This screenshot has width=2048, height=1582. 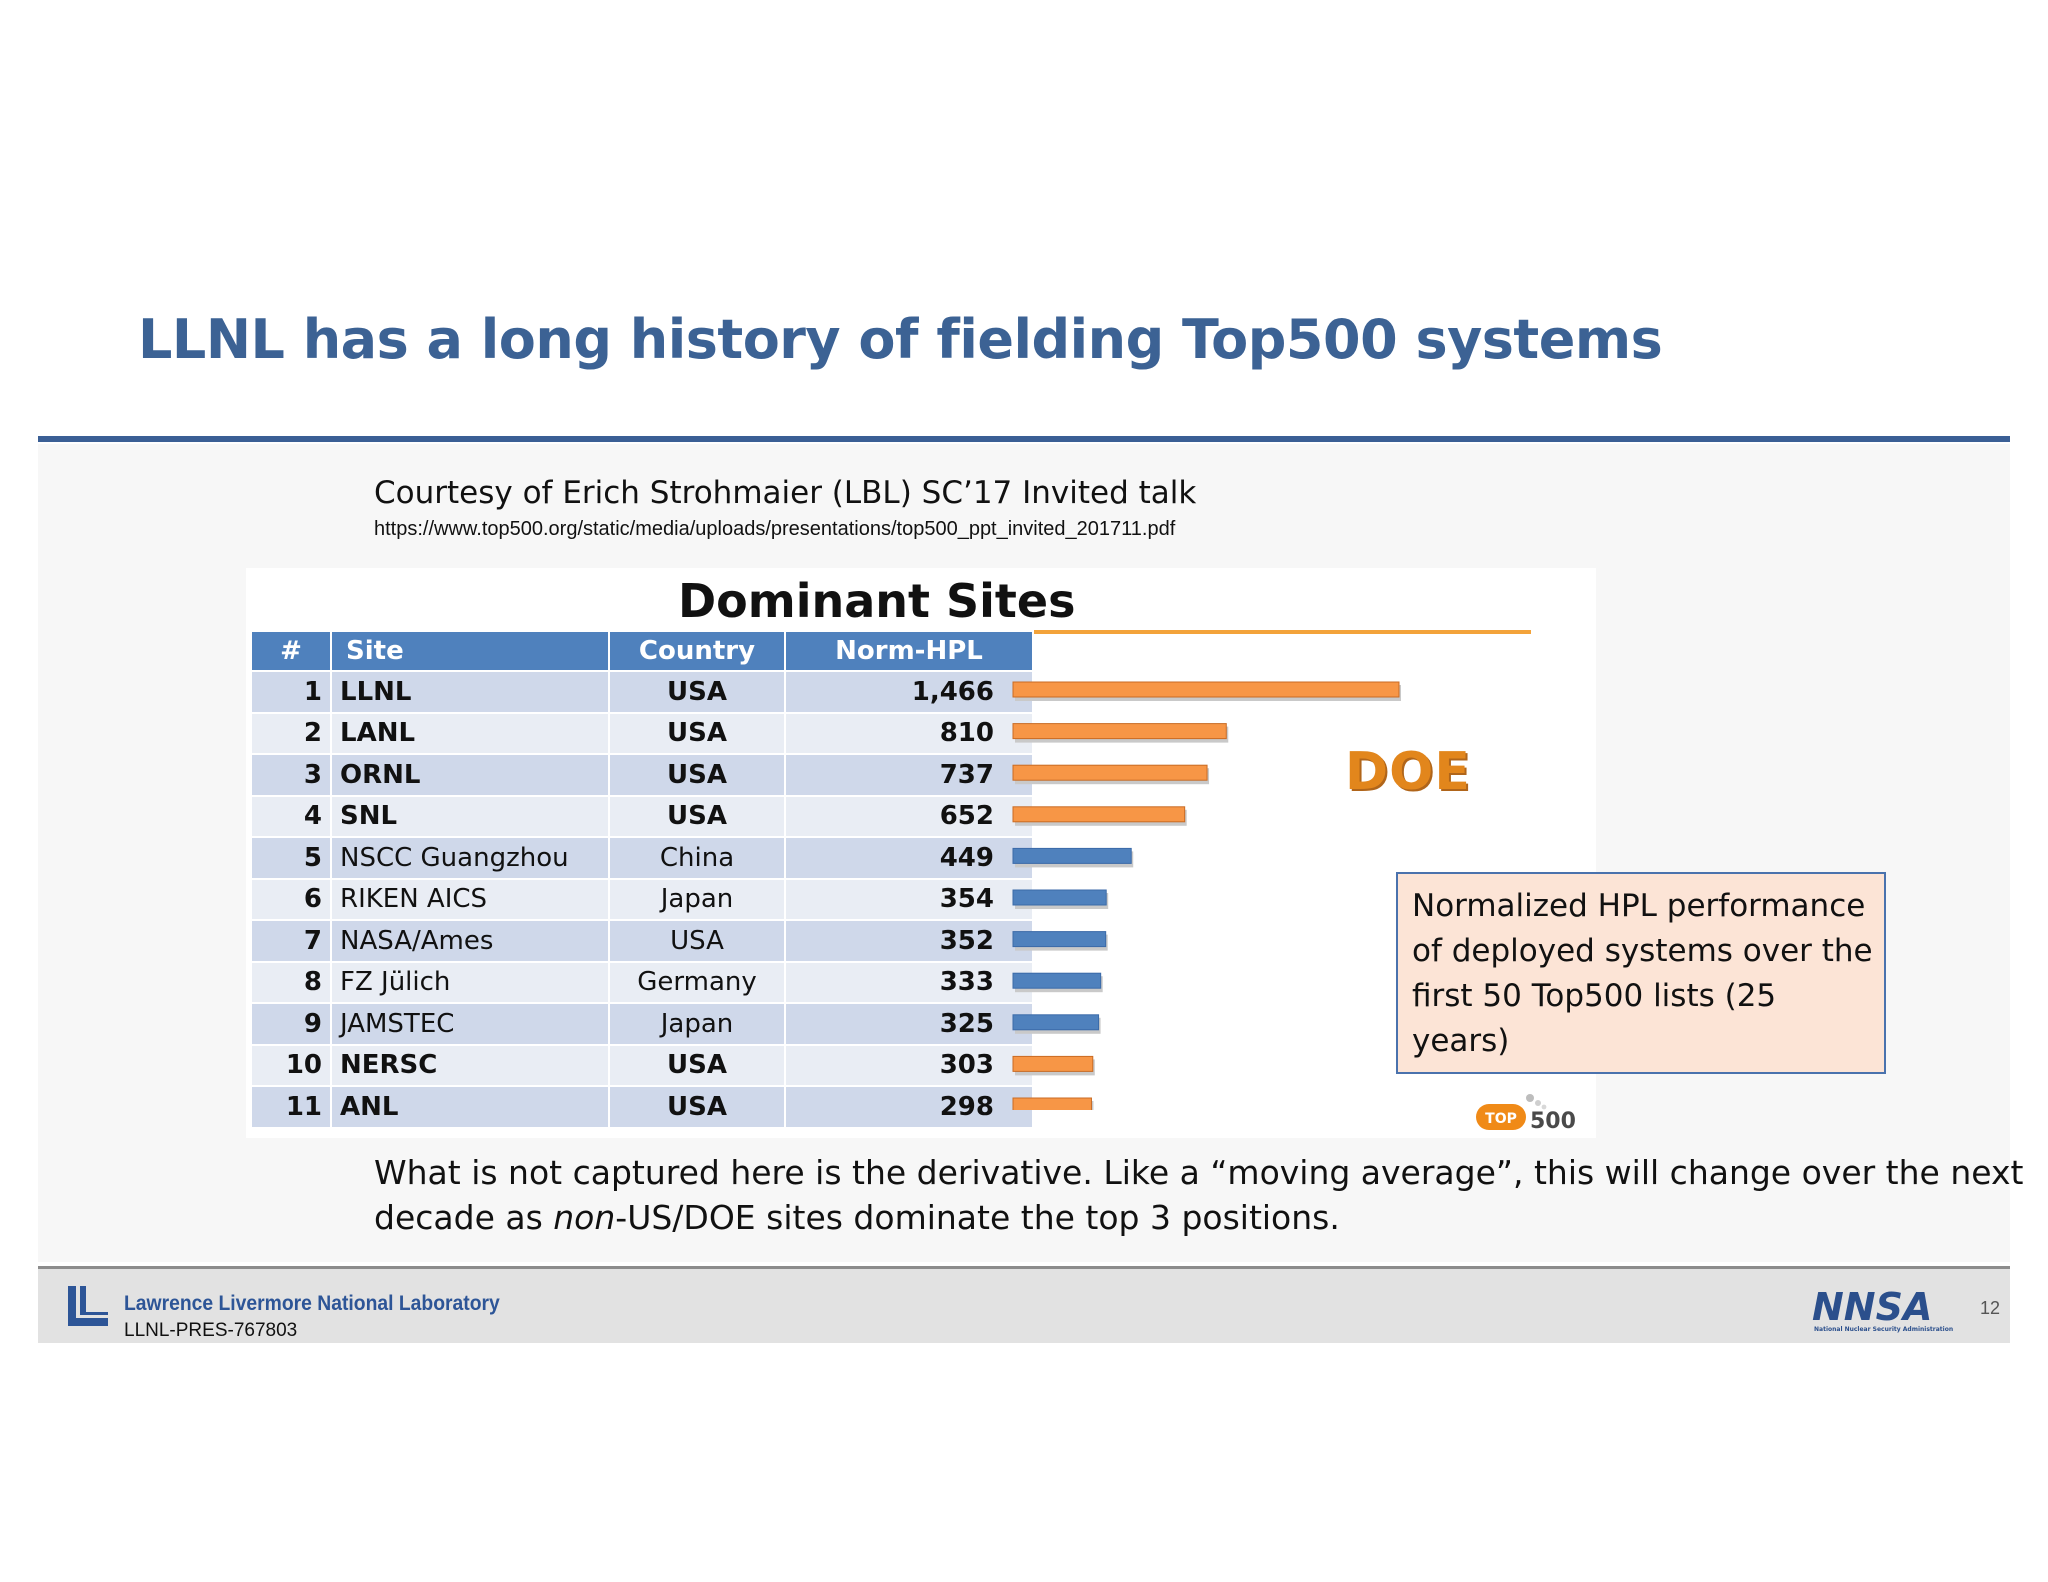 What do you see at coordinates (291, 651) in the screenshot?
I see `column-header-rank: #` at bounding box center [291, 651].